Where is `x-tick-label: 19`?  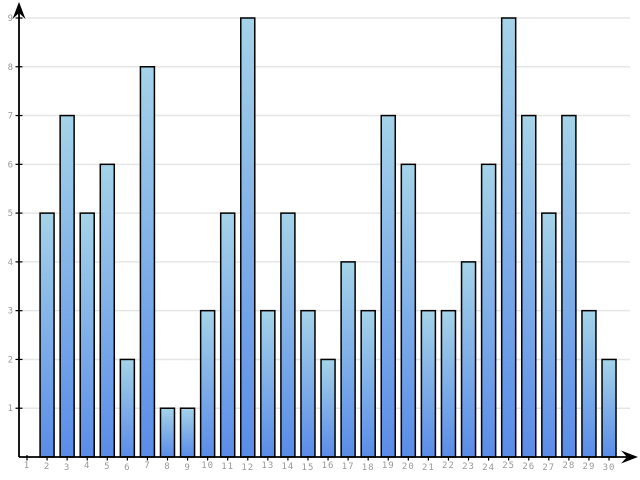
x-tick-label: 19 is located at coordinates (388, 466).